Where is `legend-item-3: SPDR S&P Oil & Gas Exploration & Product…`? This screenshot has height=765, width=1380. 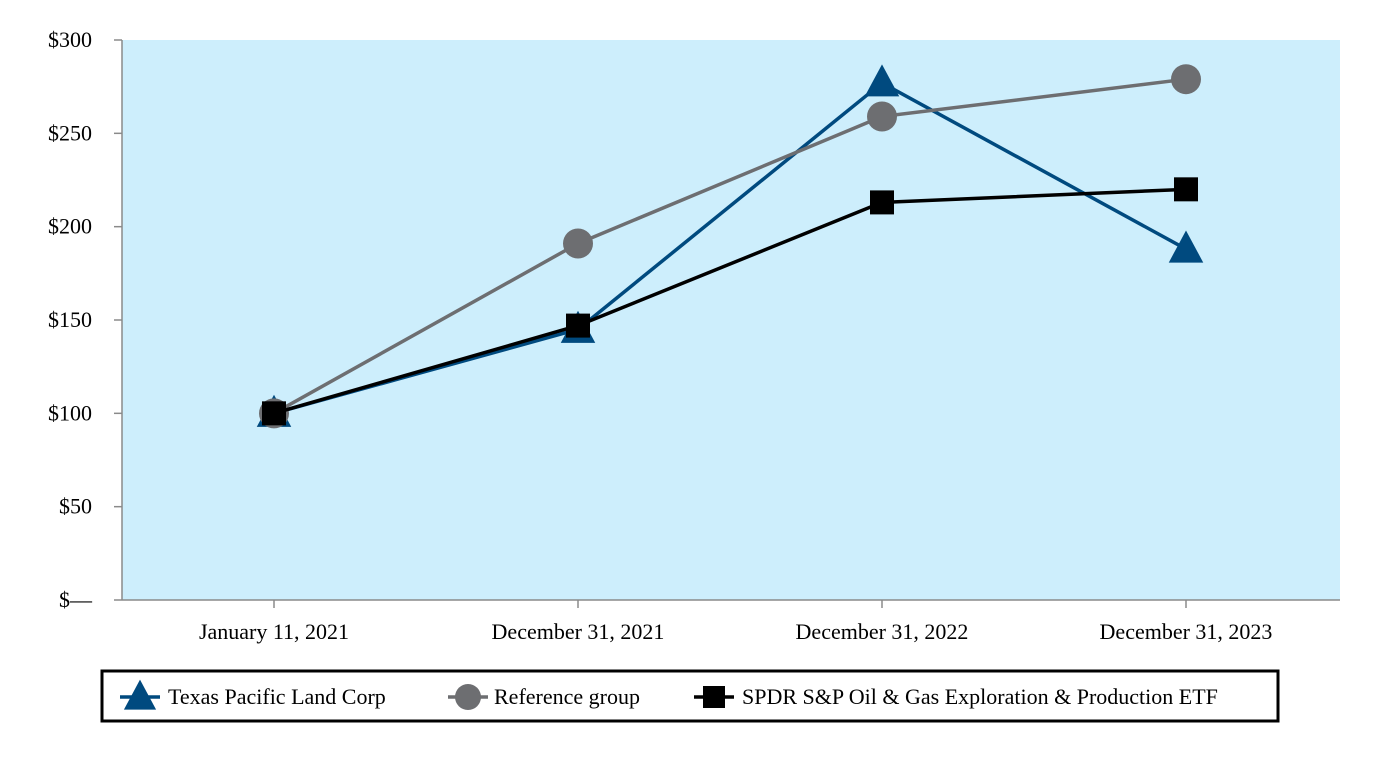 legend-item-3: SPDR S&P Oil & Gas Exploration & Product… is located at coordinates (956, 696).